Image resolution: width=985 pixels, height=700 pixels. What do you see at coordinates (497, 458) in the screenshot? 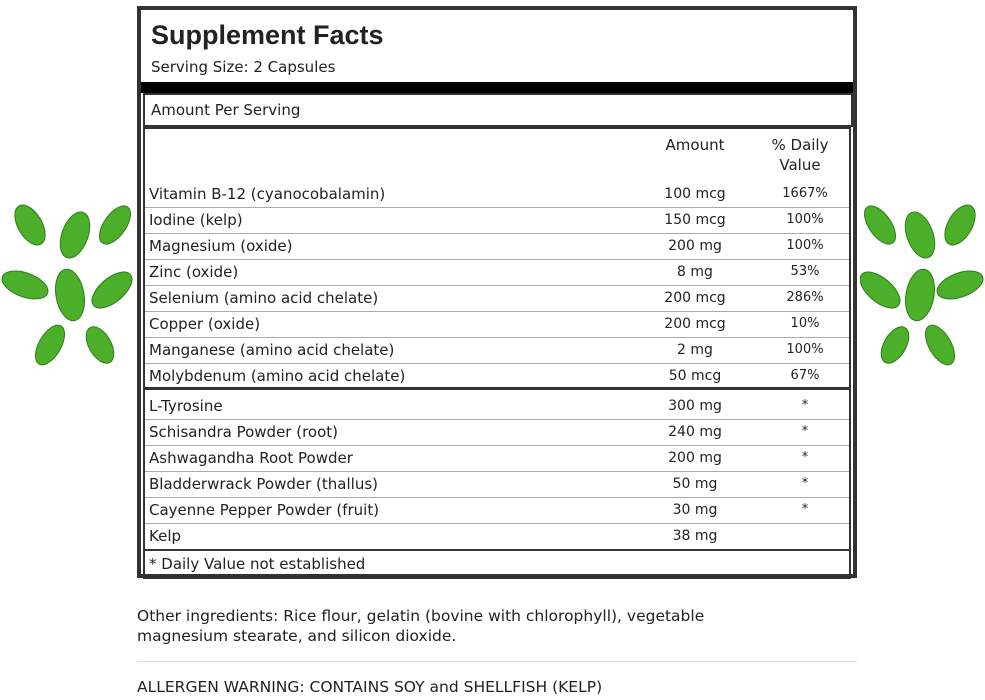
I see `table-row: Ashwagandha Root Powder 200 mg *` at bounding box center [497, 458].